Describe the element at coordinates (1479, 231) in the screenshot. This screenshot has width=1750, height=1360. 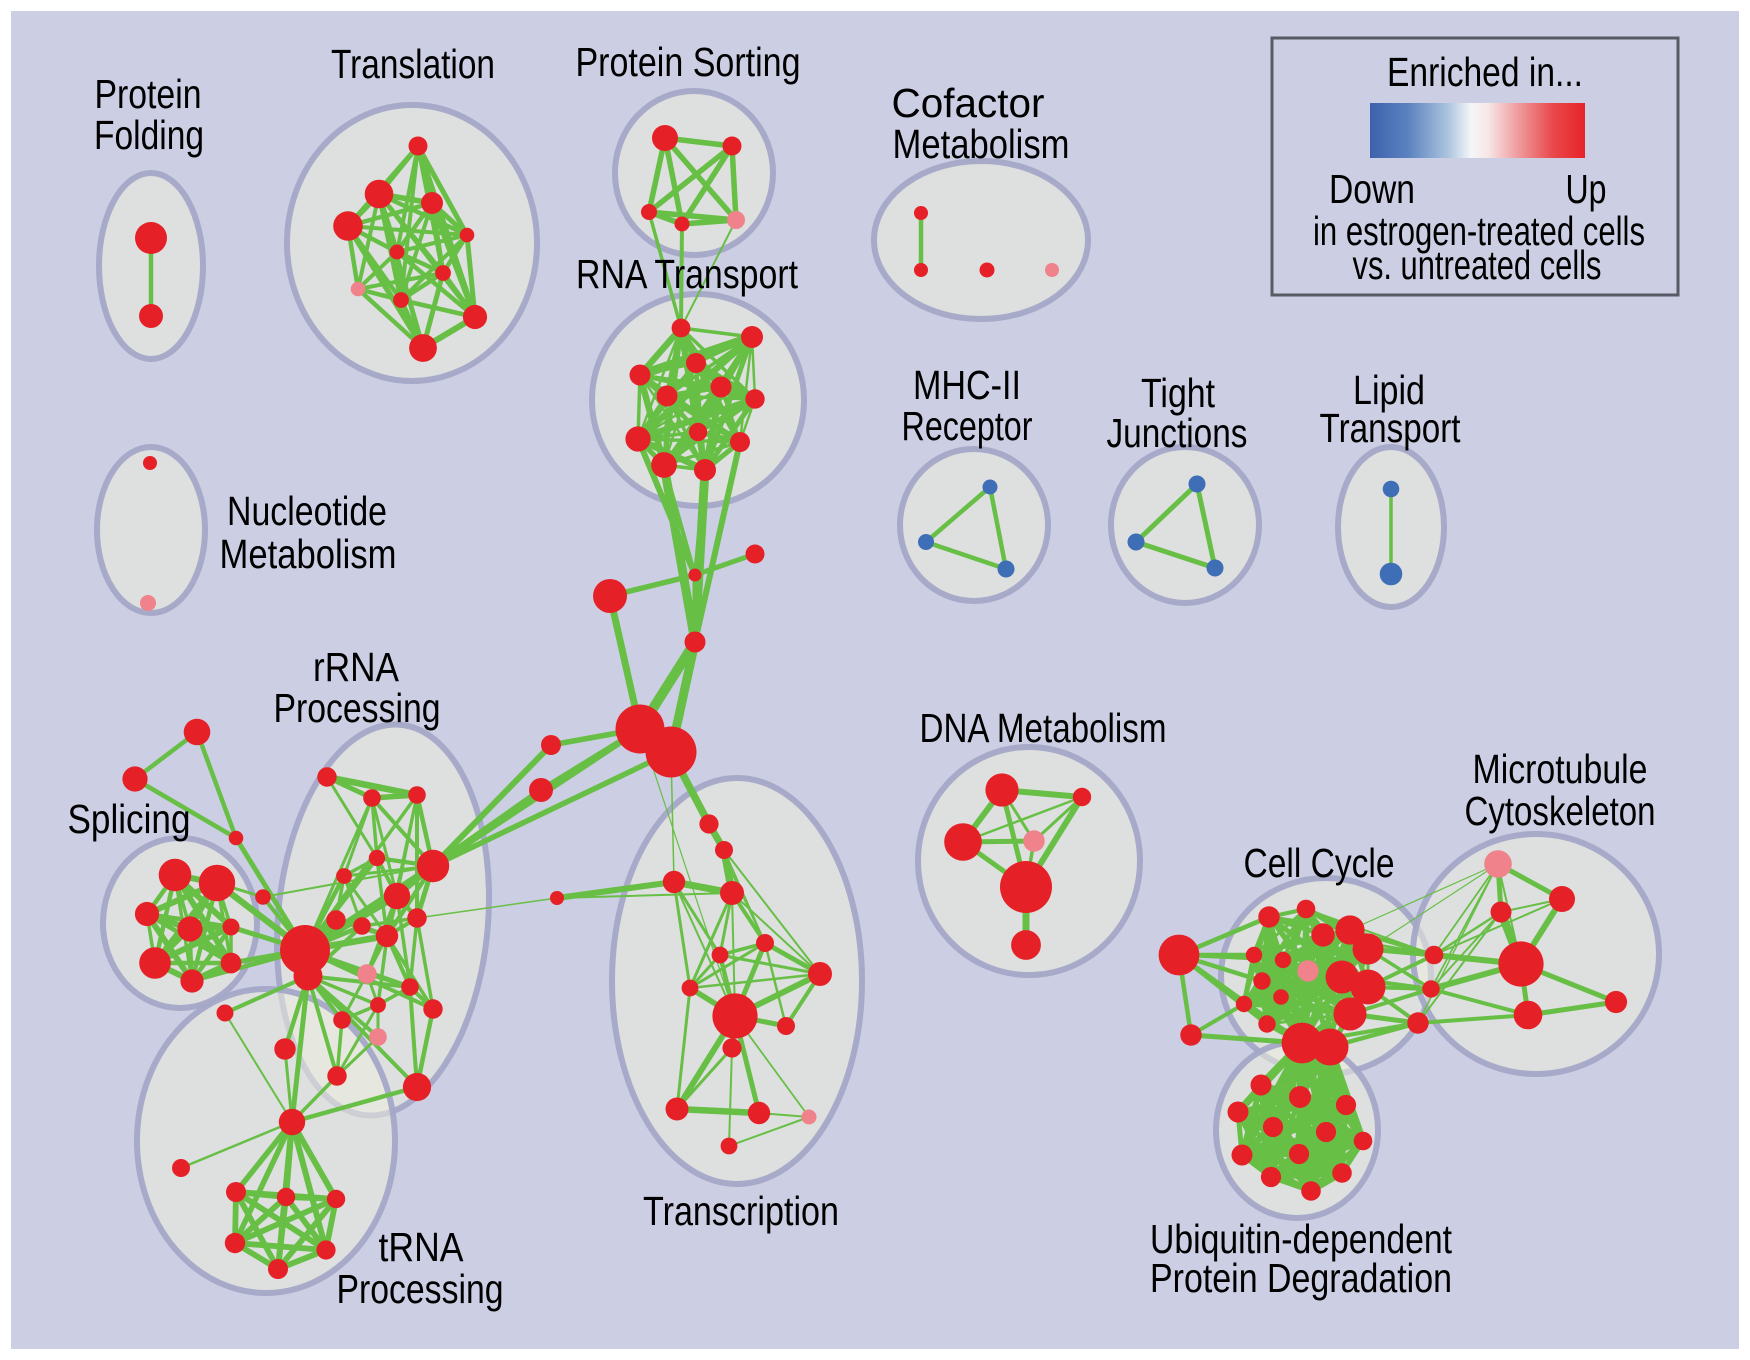
I see `svg-text: in estrogen-treated cells` at that location.